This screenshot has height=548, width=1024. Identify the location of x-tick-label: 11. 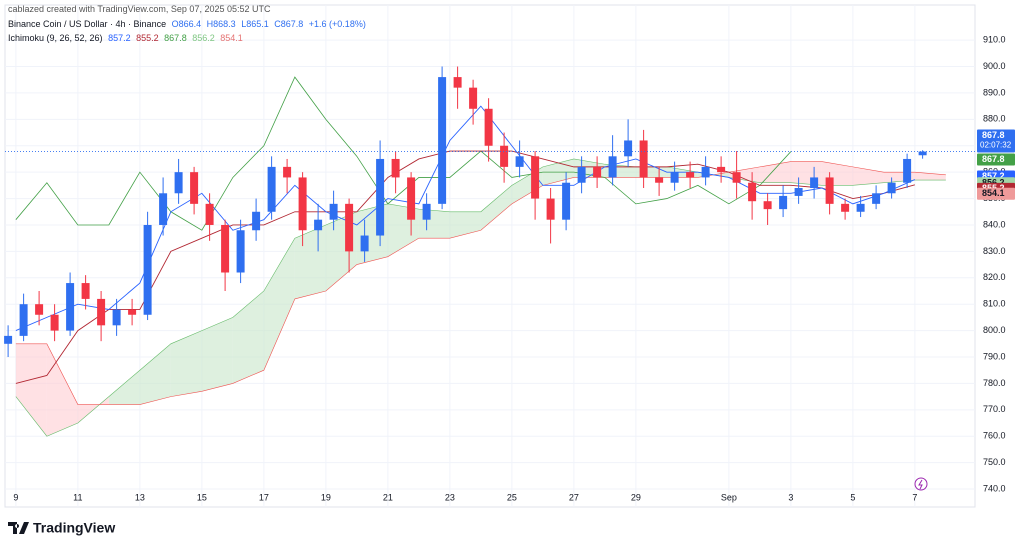
(77, 497).